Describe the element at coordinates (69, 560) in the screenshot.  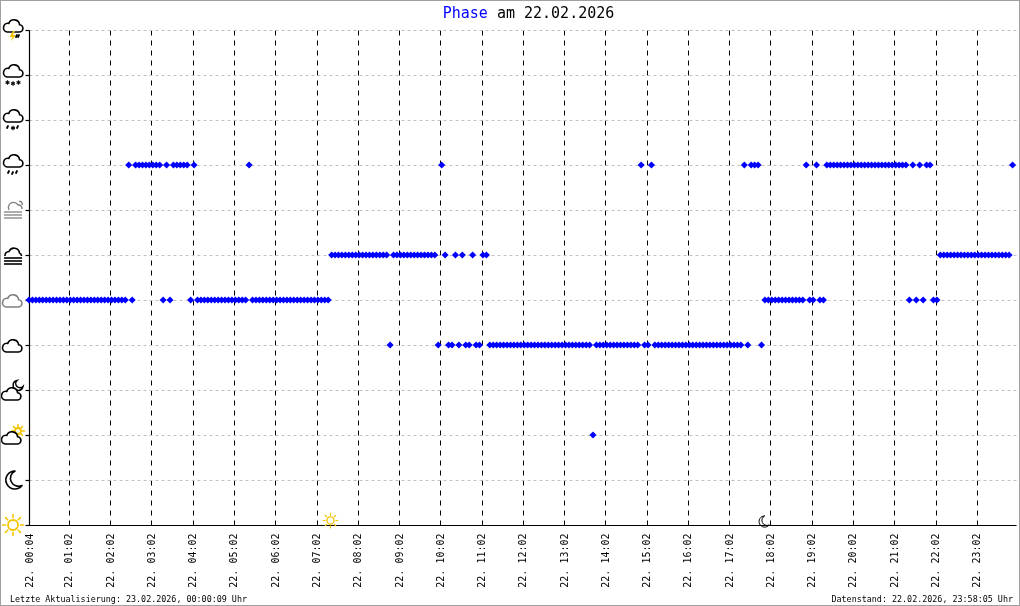
I see `x-tick-label: 22. 01:02` at that location.